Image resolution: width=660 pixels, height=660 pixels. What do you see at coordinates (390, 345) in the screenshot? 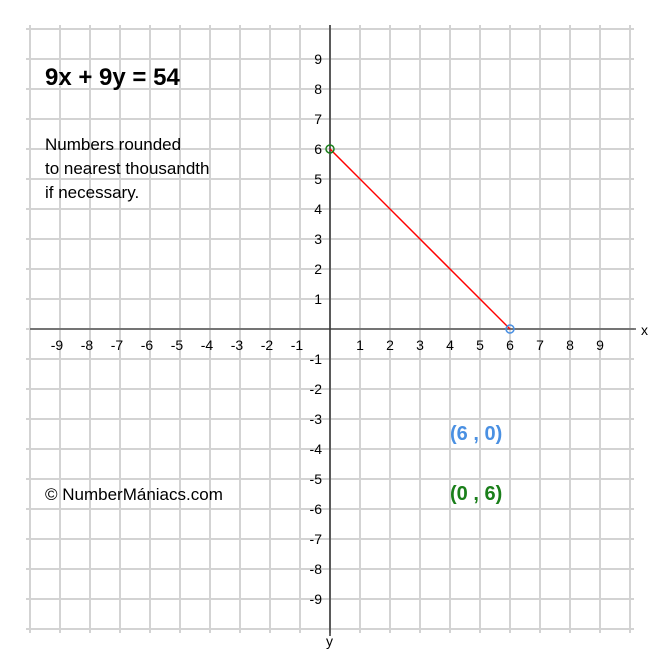
I see `x-tick-label: 2` at bounding box center [390, 345].